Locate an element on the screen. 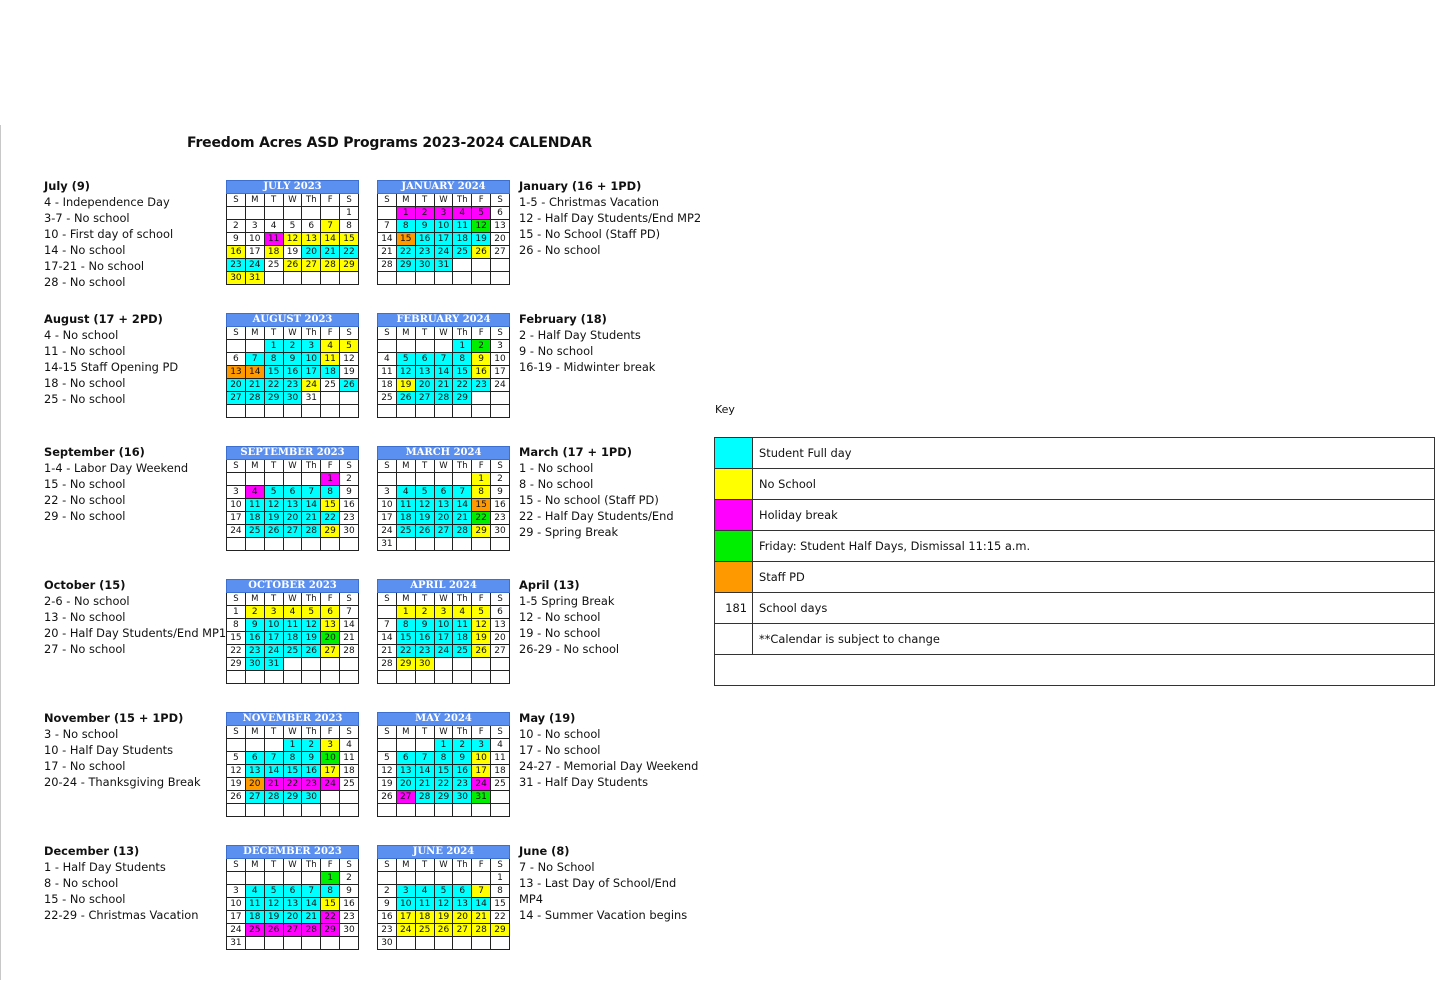  week-row: 29 30 31 is located at coordinates (292, 664).